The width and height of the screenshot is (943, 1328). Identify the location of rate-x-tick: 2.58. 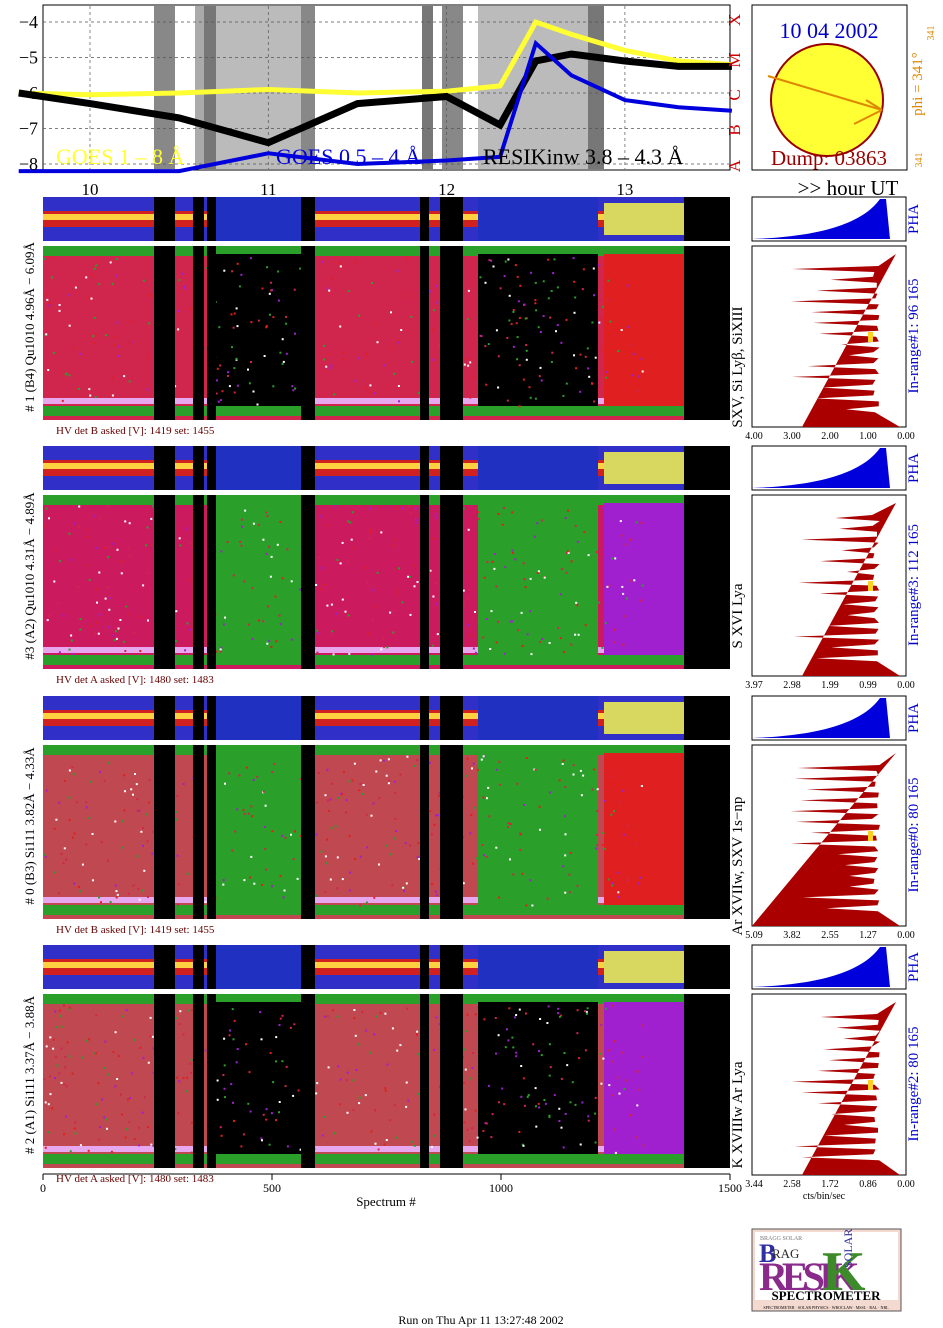
(792, 1184).